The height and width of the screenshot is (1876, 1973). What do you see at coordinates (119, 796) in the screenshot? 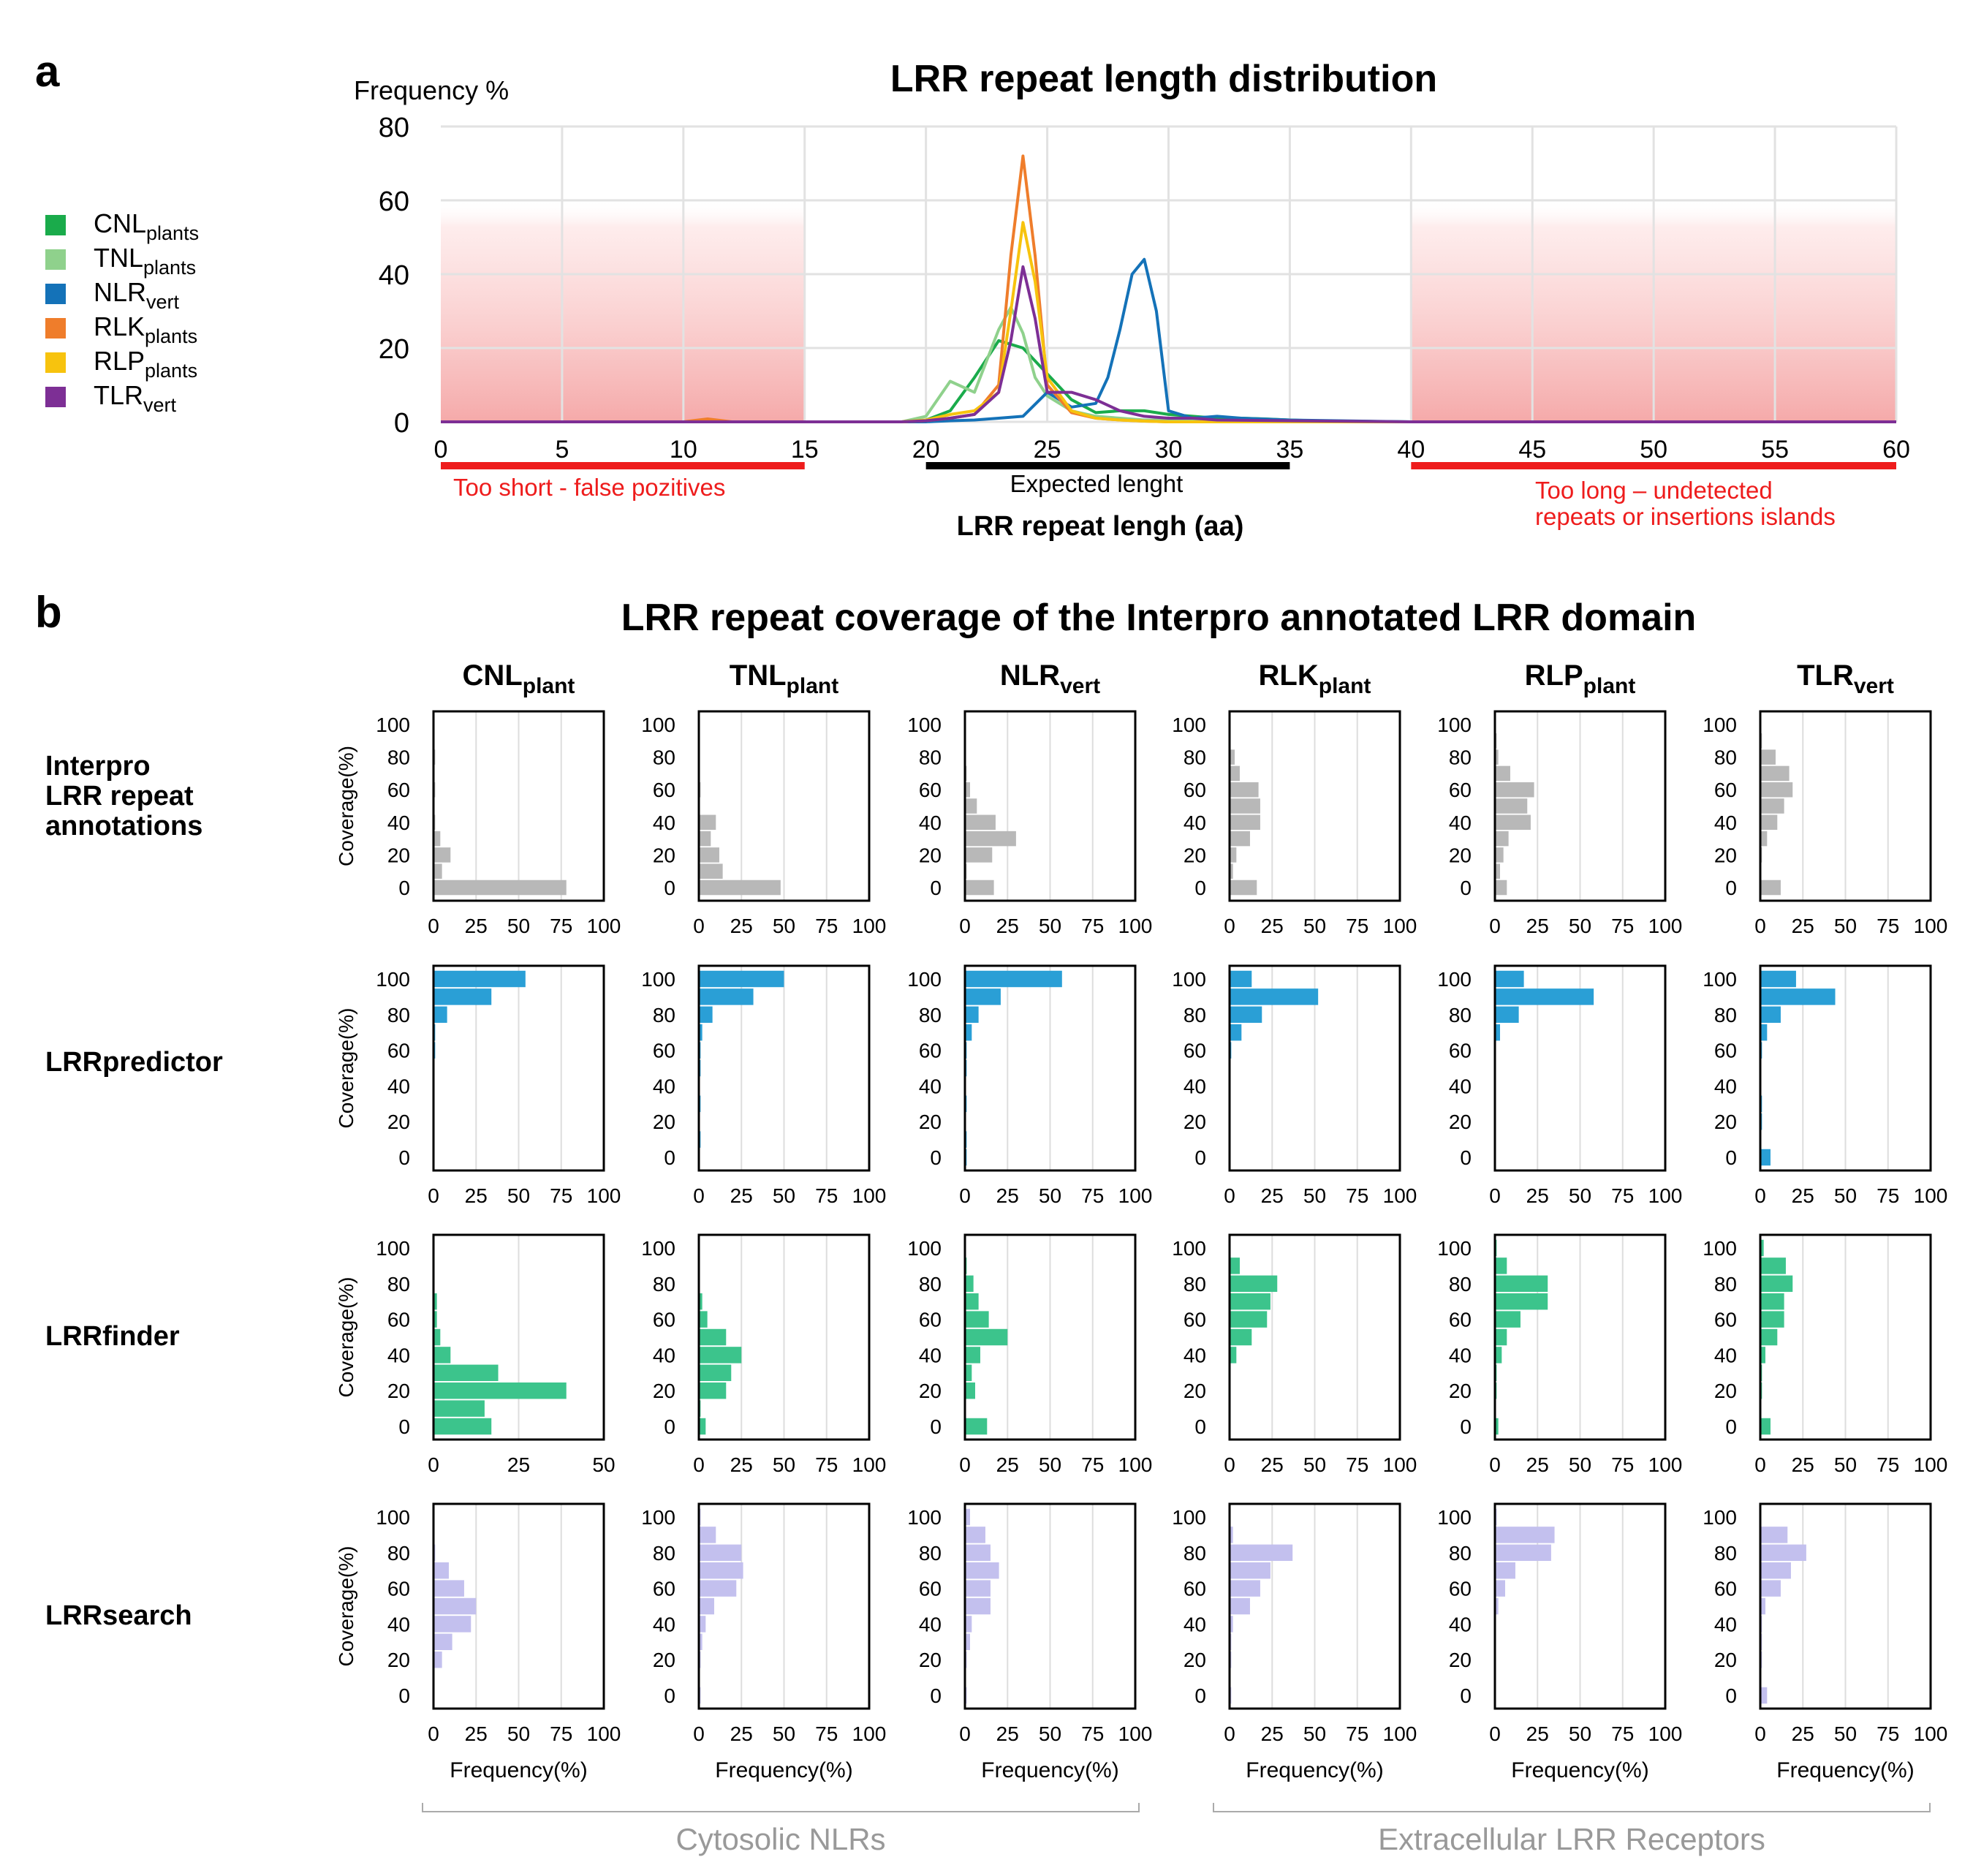
I see `row-label-0-1: LRR repeat` at bounding box center [119, 796].